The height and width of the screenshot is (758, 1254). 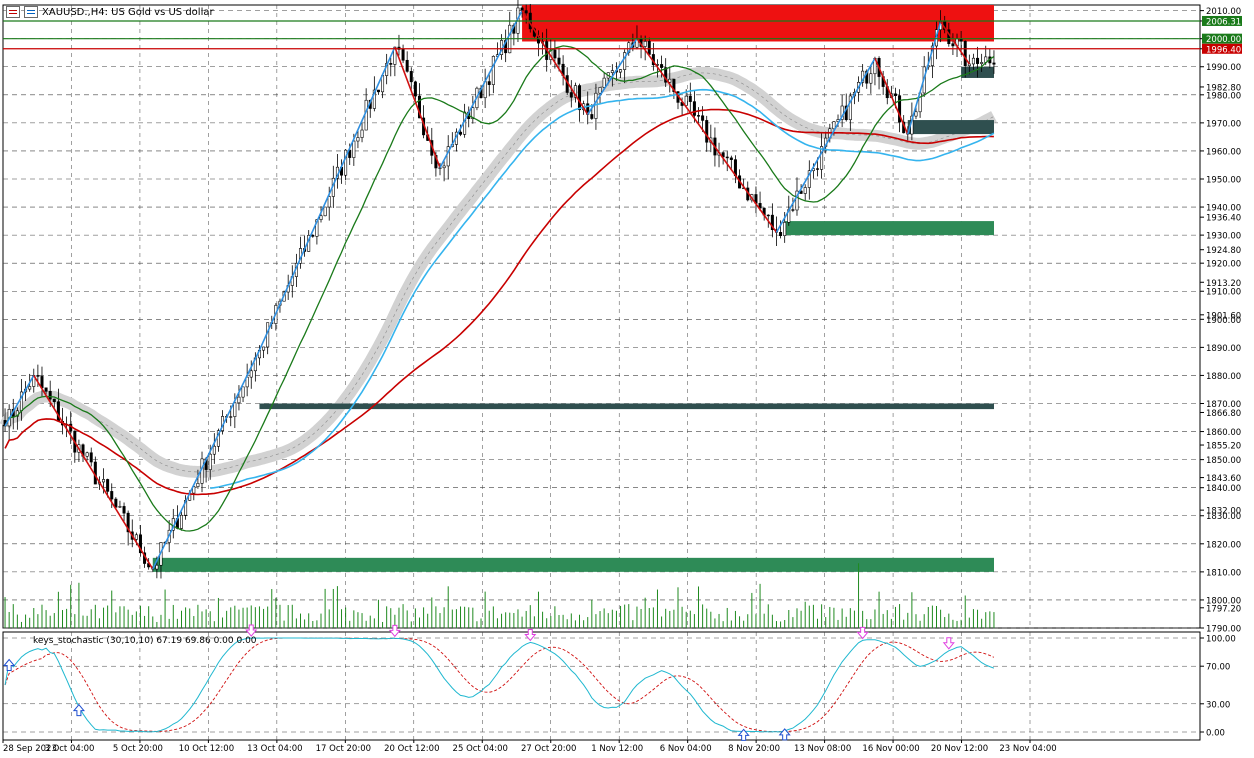 I want to click on oscillator-axis-label: 30.00, so click(x=1218, y=705).